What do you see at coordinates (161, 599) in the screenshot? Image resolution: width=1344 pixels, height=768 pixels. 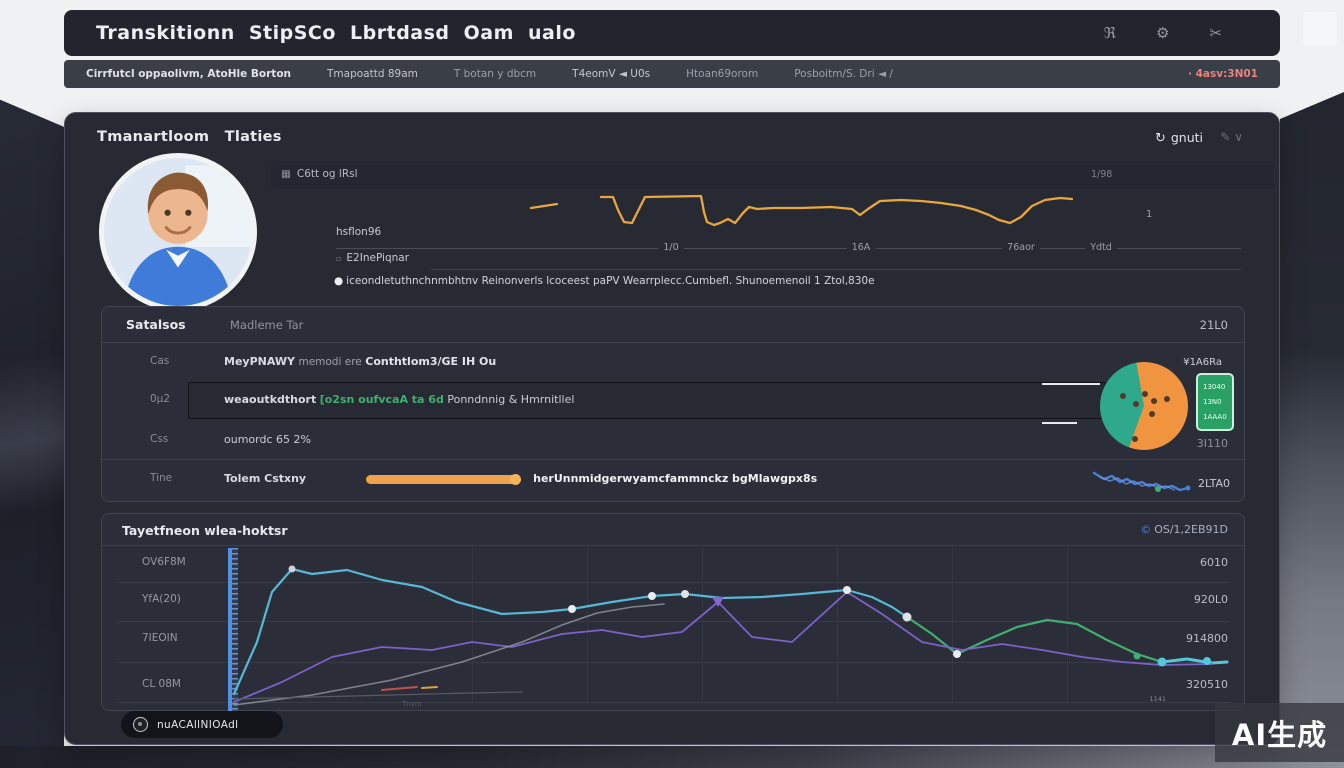 I see `y-axis-label-2: YfA(20)` at bounding box center [161, 599].